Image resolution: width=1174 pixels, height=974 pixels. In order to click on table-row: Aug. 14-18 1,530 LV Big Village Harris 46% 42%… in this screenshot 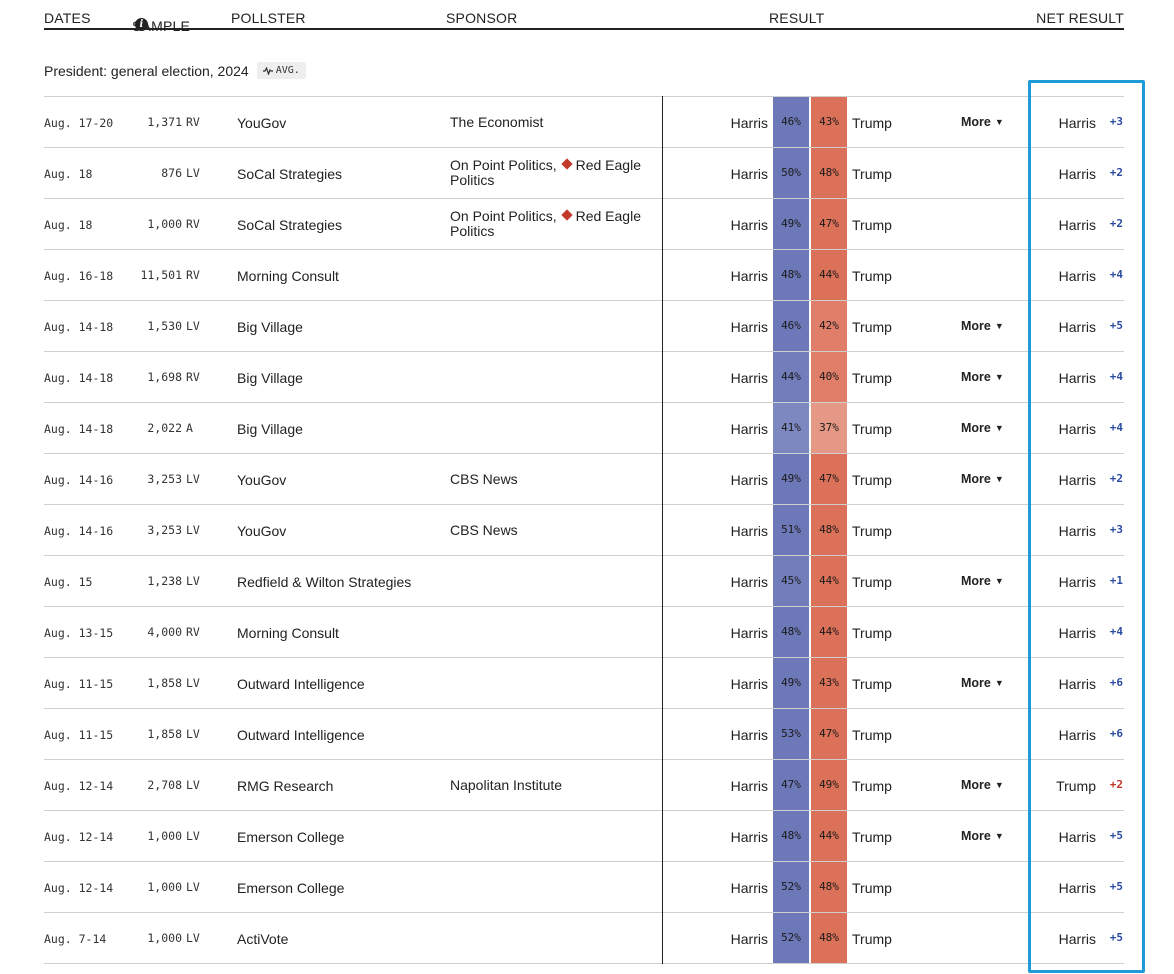, I will do `click(584, 326)`.